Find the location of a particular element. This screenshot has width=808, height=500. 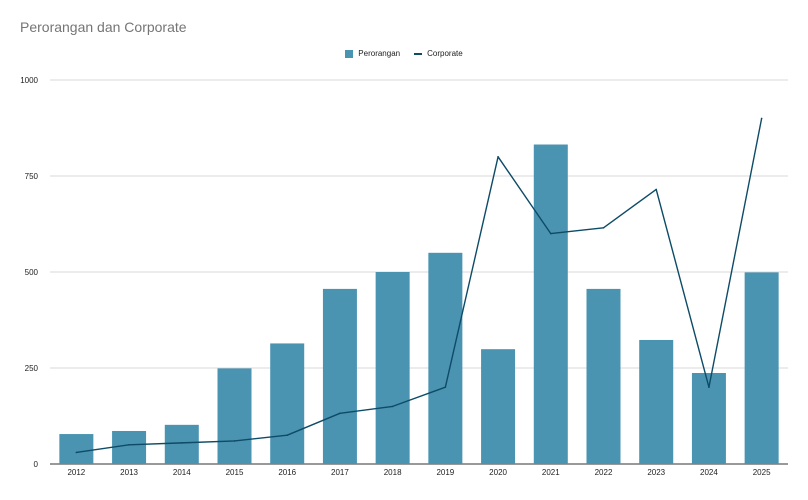

x-tick-label: 2014 is located at coordinates (182, 472).